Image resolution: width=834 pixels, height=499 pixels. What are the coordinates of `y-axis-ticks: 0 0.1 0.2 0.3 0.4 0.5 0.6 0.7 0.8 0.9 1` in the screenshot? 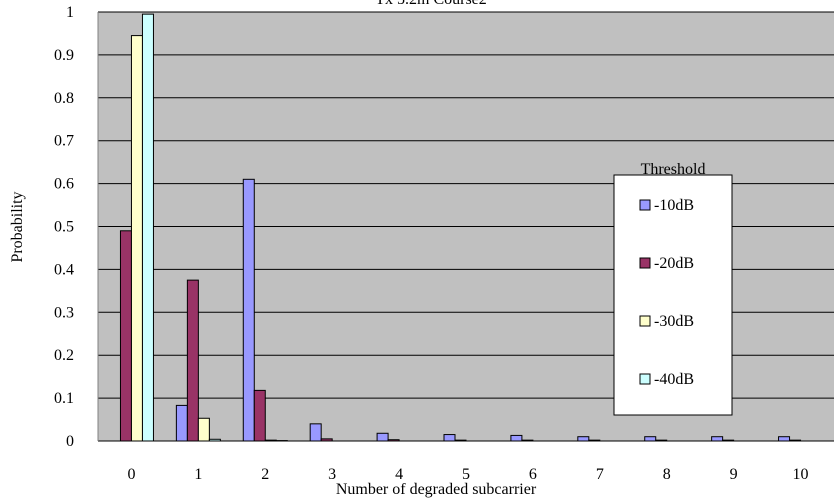 It's located at (64, 227).